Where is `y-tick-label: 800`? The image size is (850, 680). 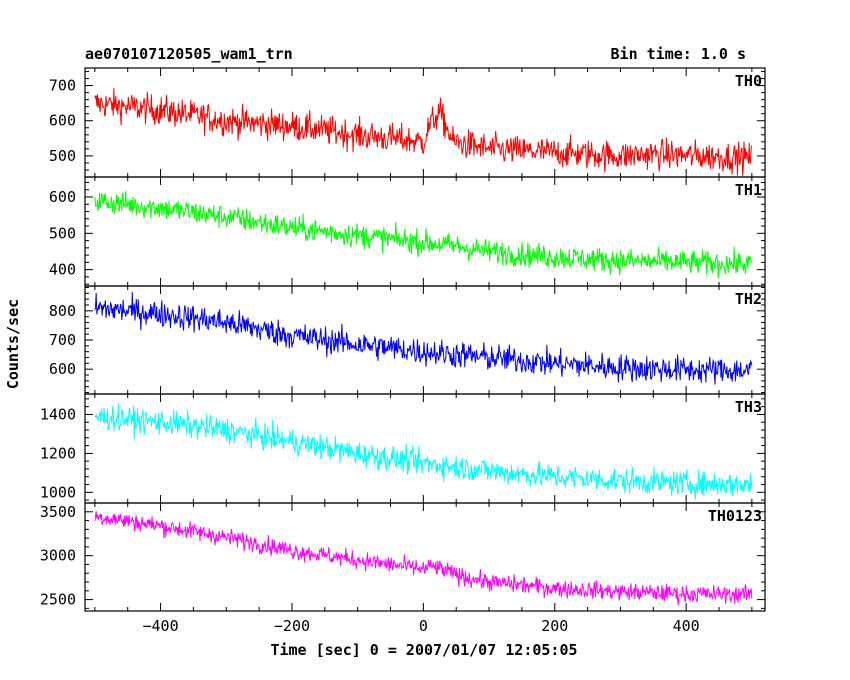 y-tick-label: 800 is located at coordinates (62, 311).